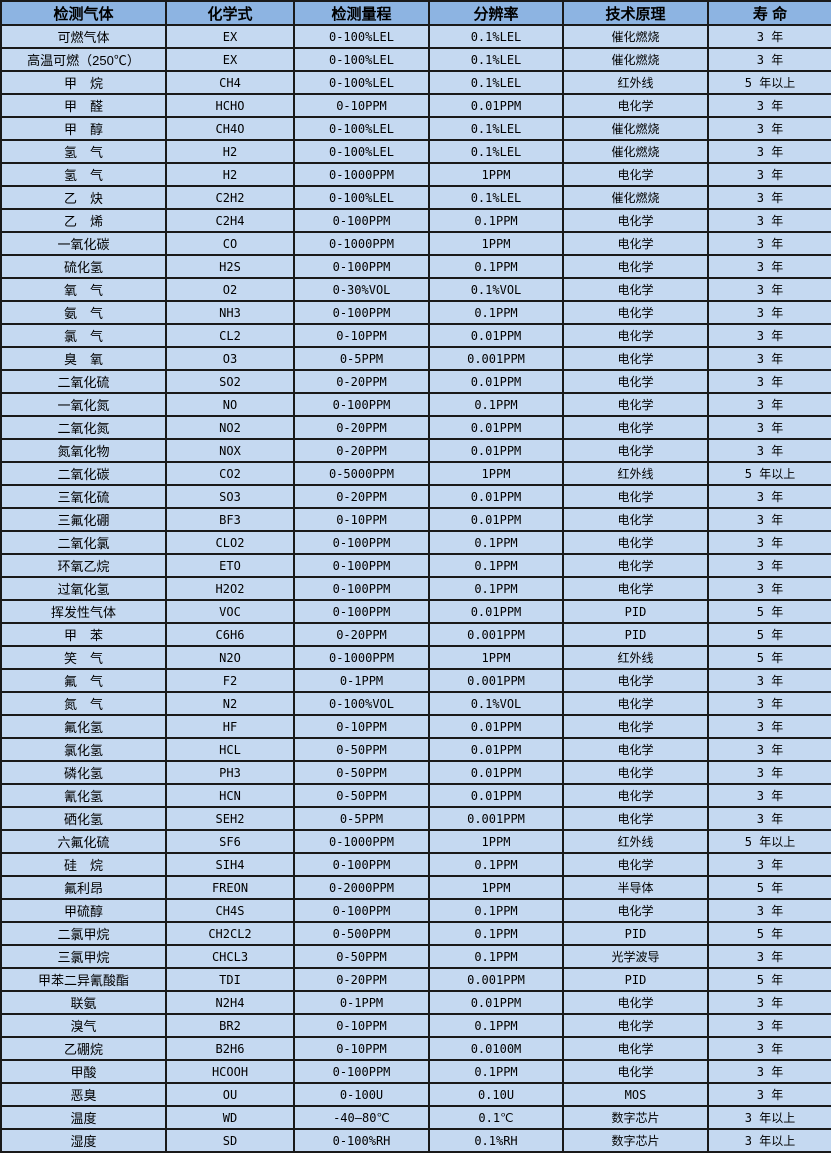  I want to click on cell-formula: CH2CL2, so click(230, 933).